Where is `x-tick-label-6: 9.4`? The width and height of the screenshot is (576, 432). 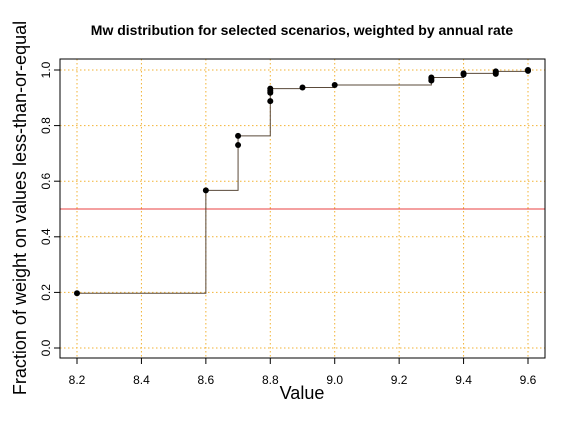 x-tick-label-6: 9.4 is located at coordinates (463, 380).